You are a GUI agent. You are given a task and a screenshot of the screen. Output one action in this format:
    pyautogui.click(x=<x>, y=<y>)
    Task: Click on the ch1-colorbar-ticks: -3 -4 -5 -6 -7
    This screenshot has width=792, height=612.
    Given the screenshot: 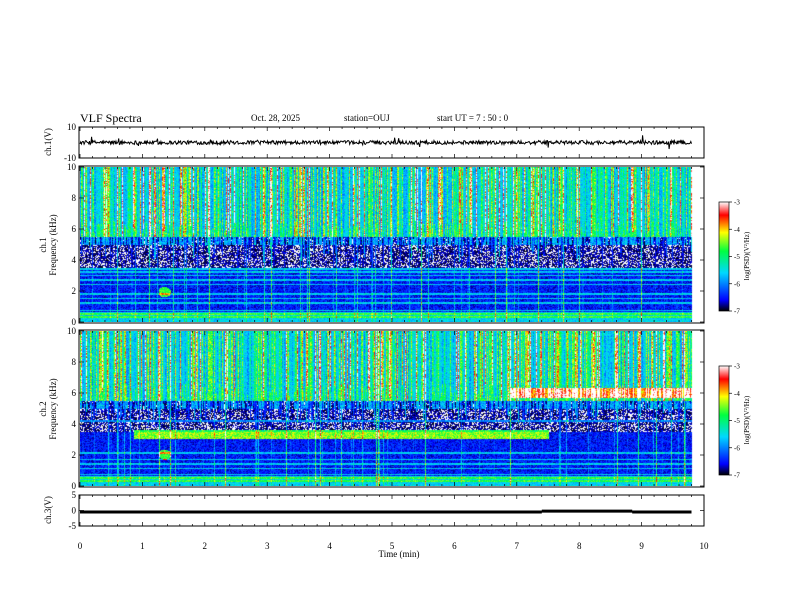 What is the action you would take?
    pyautogui.click(x=734, y=257)
    